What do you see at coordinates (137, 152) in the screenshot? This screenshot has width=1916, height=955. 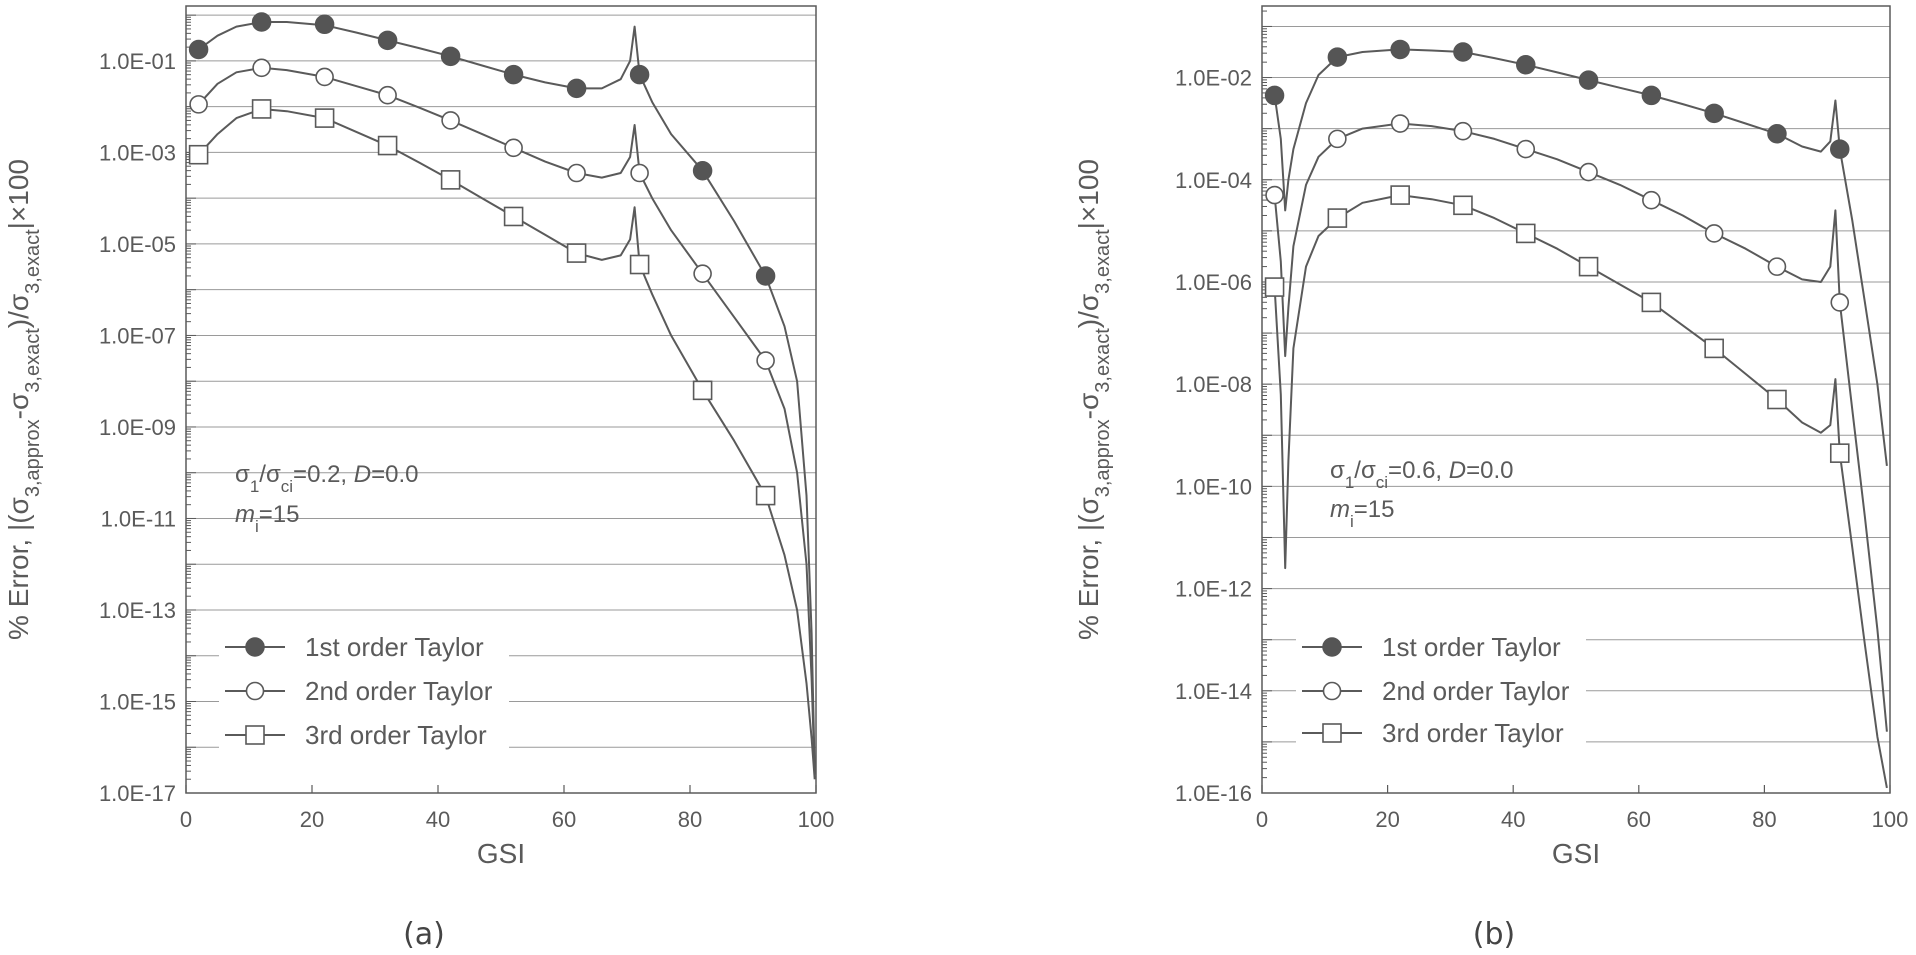 I see `y-tick-label: 1.0E-03` at bounding box center [137, 152].